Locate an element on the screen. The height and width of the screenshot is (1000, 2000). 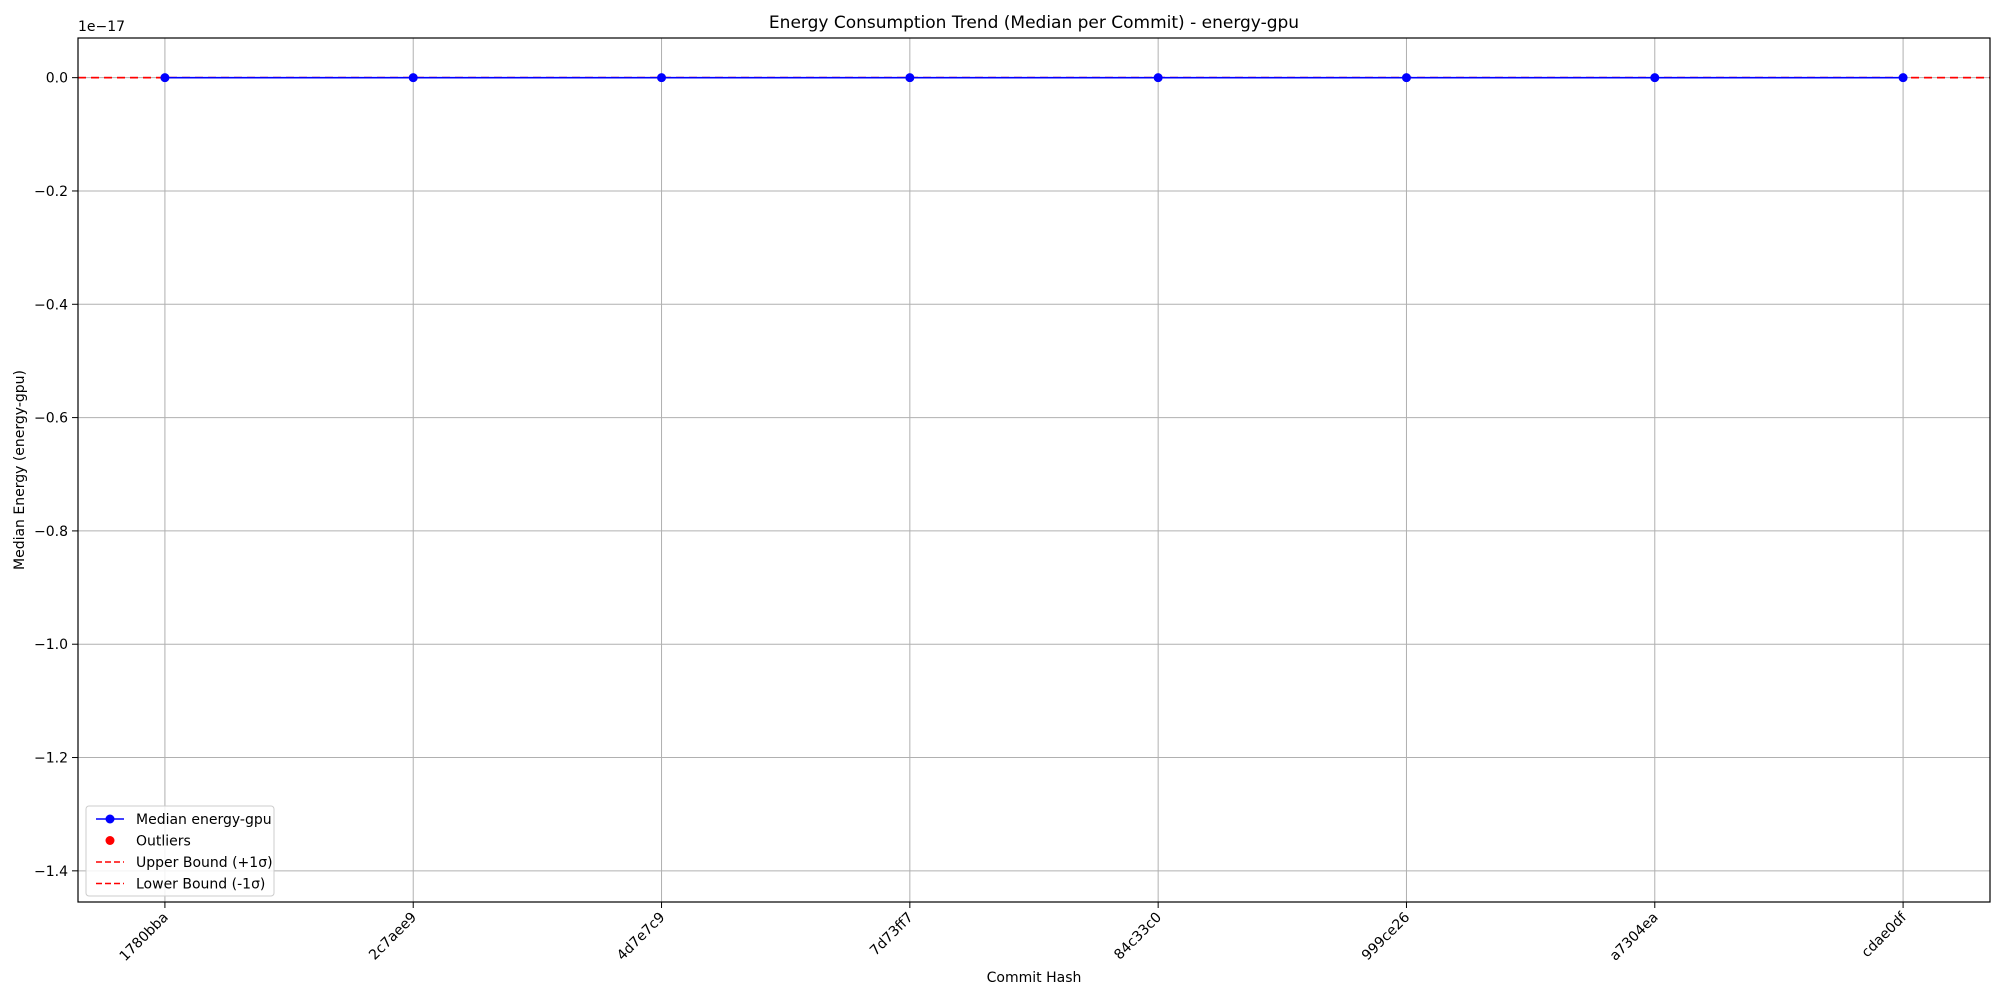
y-tick-label: −1.2 is located at coordinates (51, 759).